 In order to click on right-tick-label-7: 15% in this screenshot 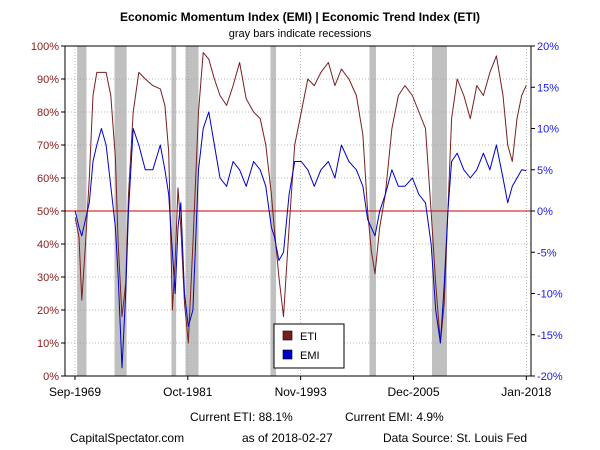, I will do `click(548, 88)`.